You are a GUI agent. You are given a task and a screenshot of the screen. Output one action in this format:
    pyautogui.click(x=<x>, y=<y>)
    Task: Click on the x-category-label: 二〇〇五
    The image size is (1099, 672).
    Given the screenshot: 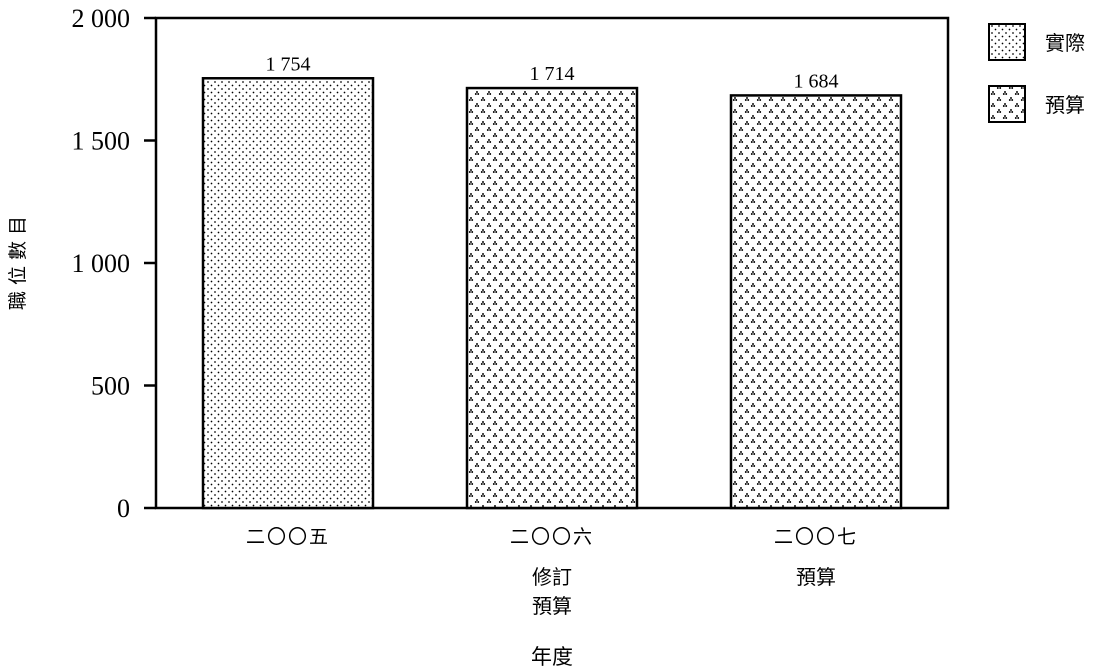 What is the action you would take?
    pyautogui.click(x=288, y=537)
    